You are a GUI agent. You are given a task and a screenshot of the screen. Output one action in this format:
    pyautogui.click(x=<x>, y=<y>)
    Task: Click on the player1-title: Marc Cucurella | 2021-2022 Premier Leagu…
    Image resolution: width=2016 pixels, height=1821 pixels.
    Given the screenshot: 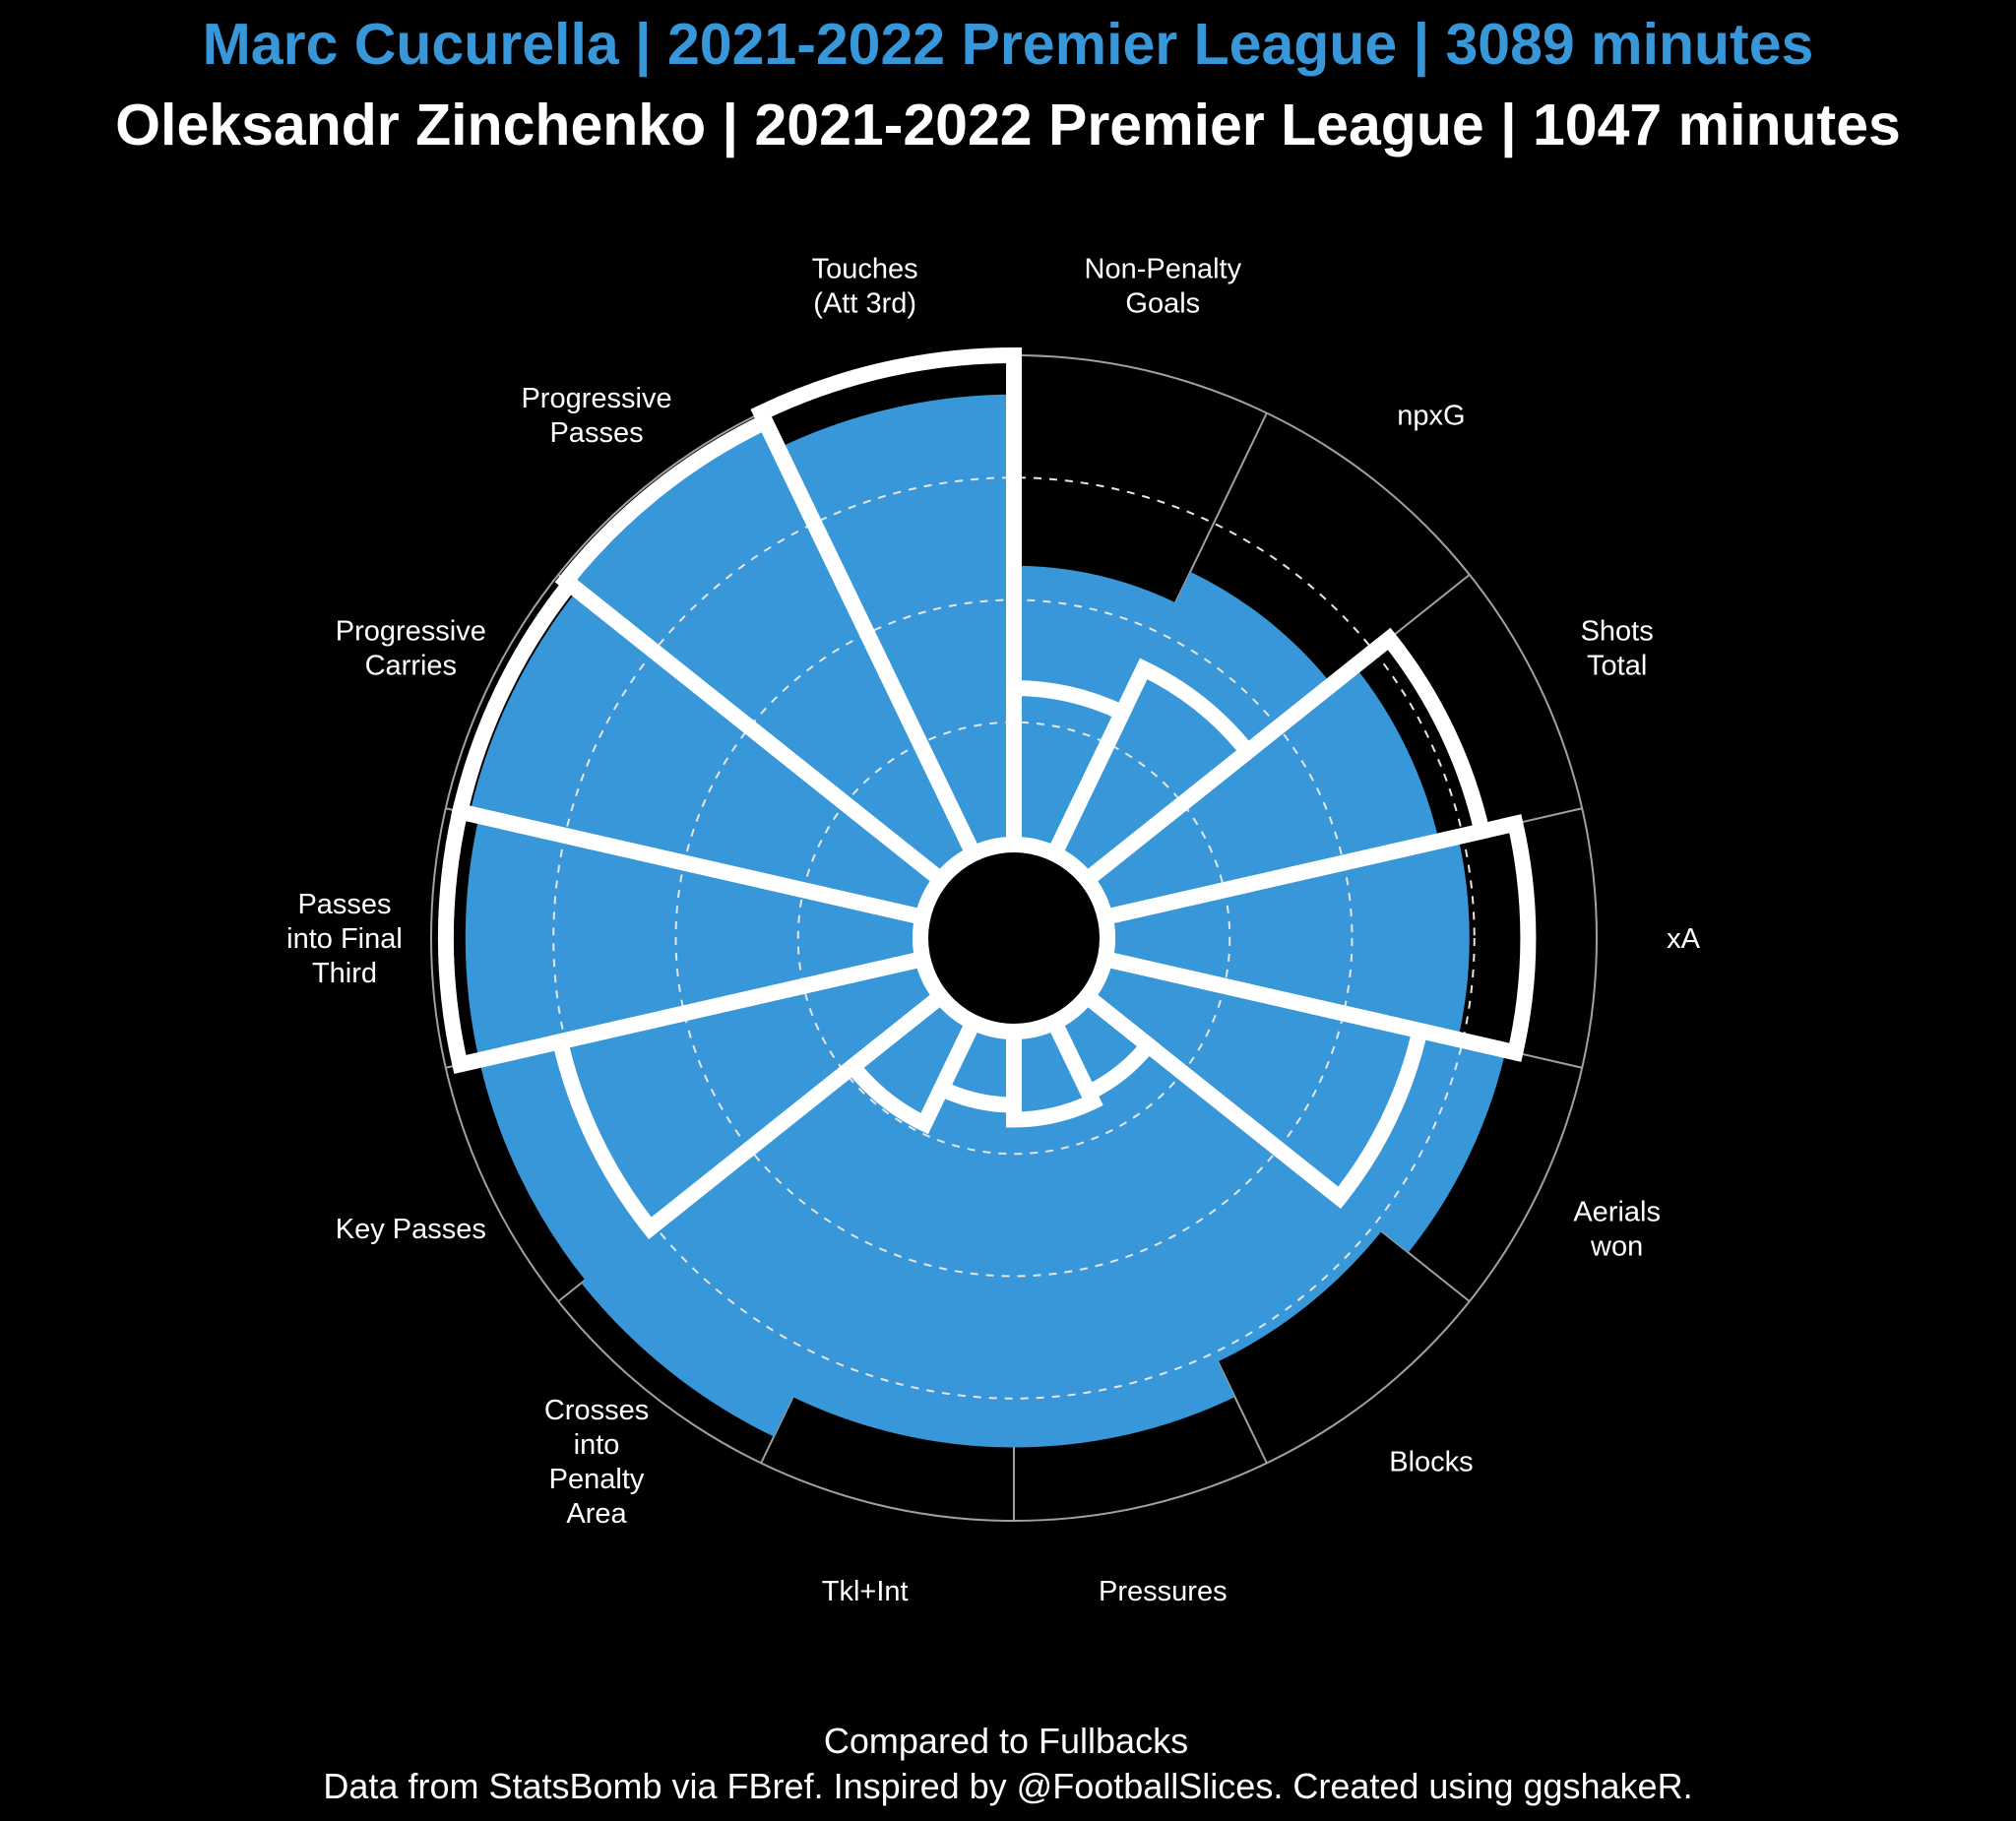 What is the action you would take?
    pyautogui.click(x=1008, y=45)
    